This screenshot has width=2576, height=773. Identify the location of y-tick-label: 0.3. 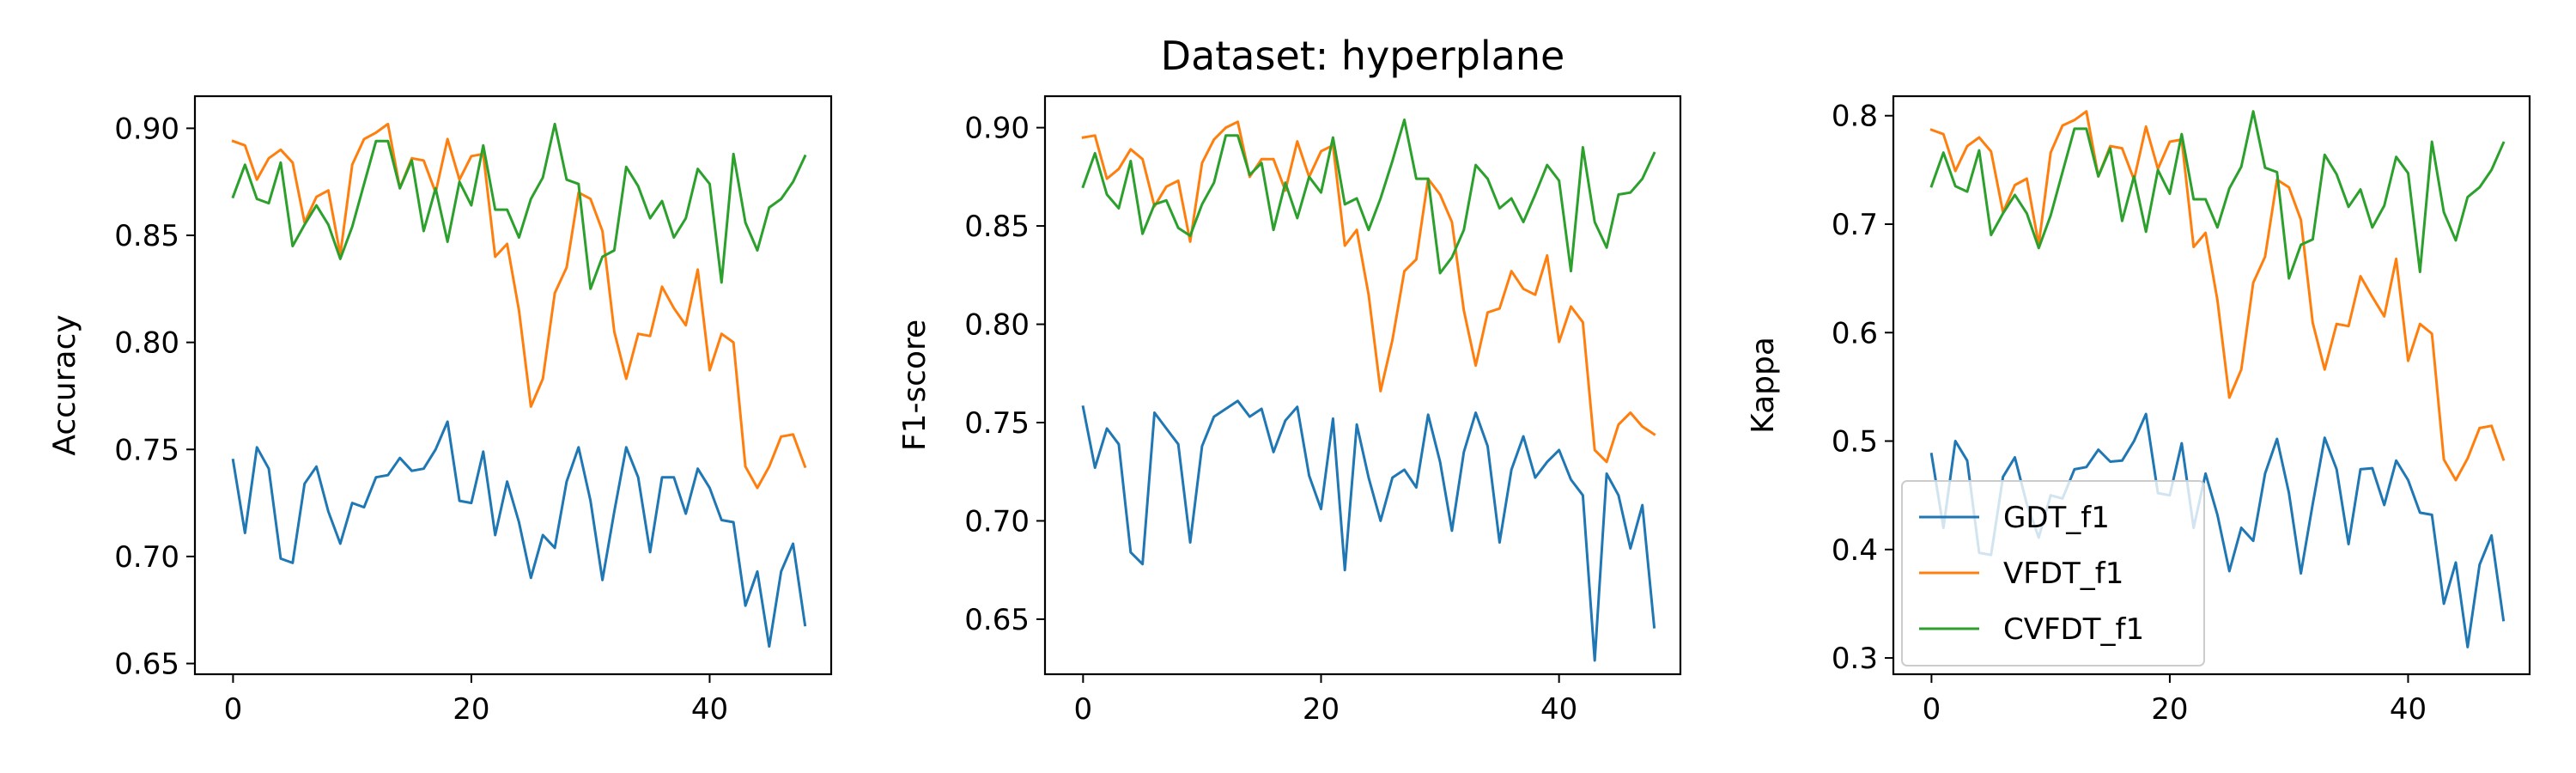
(1855, 659).